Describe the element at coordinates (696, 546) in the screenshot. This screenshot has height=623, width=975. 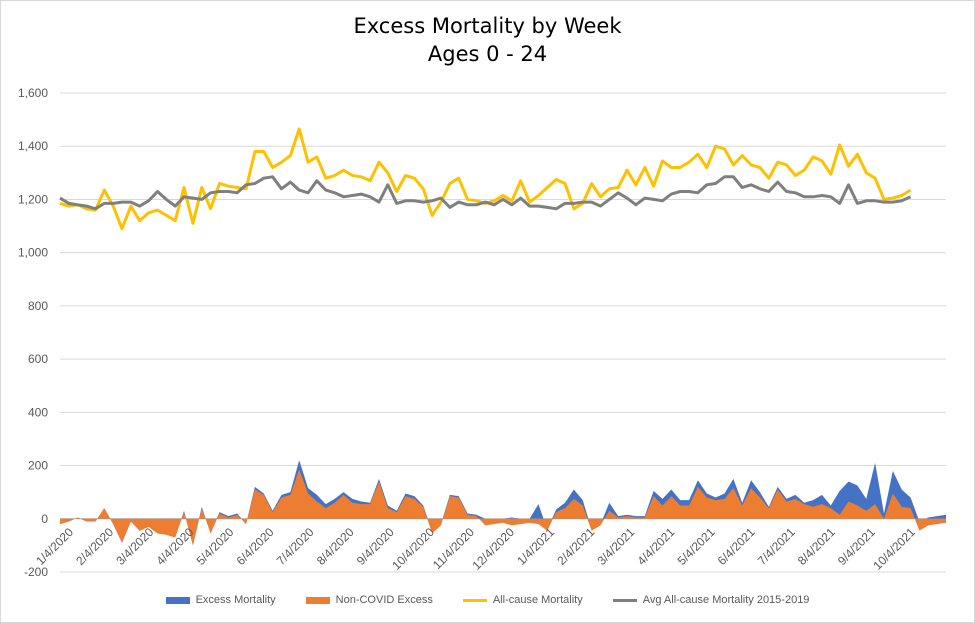
I see `x-tick-label: 5/4/2021` at that location.